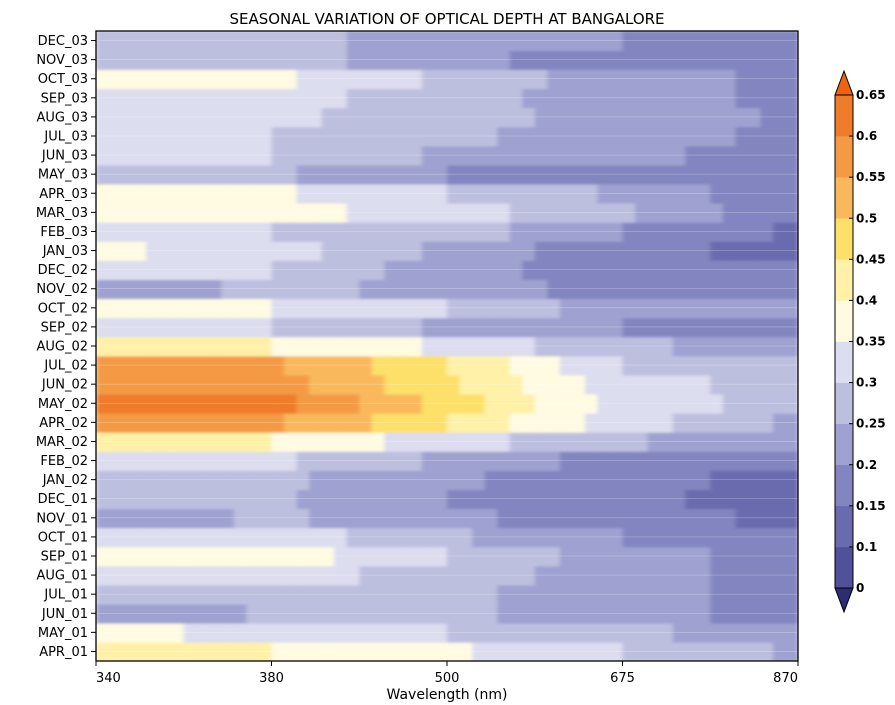 Image resolution: width=895 pixels, height=705 pixels. I want to click on colorbar-label: 0.55, so click(871, 177).